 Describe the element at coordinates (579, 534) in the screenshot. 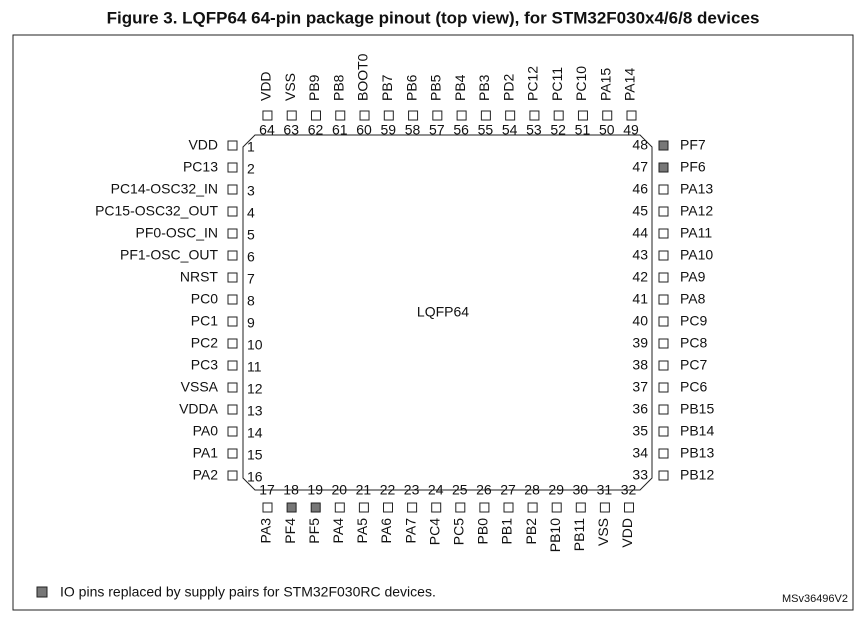

I see `pin-name: PB11` at that location.